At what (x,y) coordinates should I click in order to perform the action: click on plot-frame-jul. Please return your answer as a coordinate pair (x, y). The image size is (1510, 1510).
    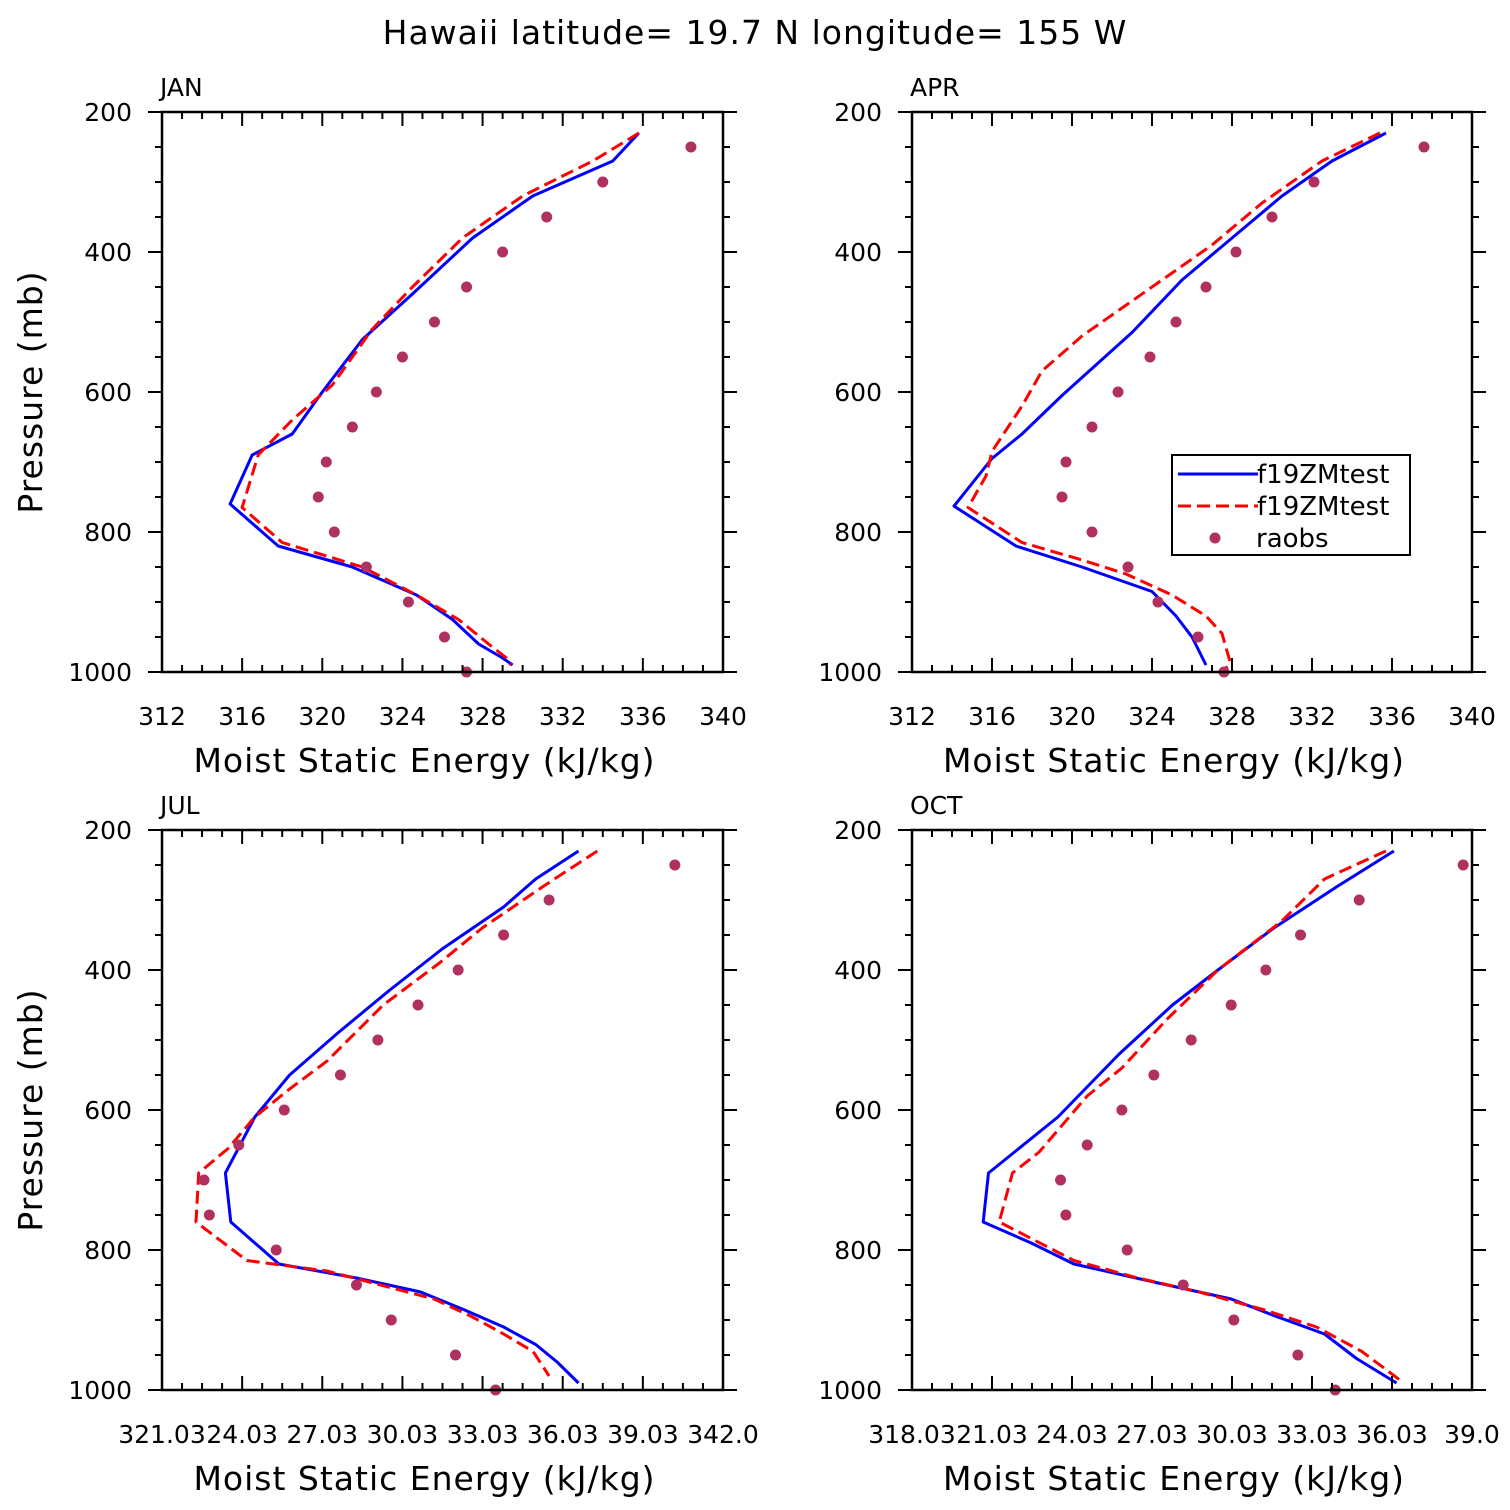
    Looking at the image, I should click on (442, 1110).